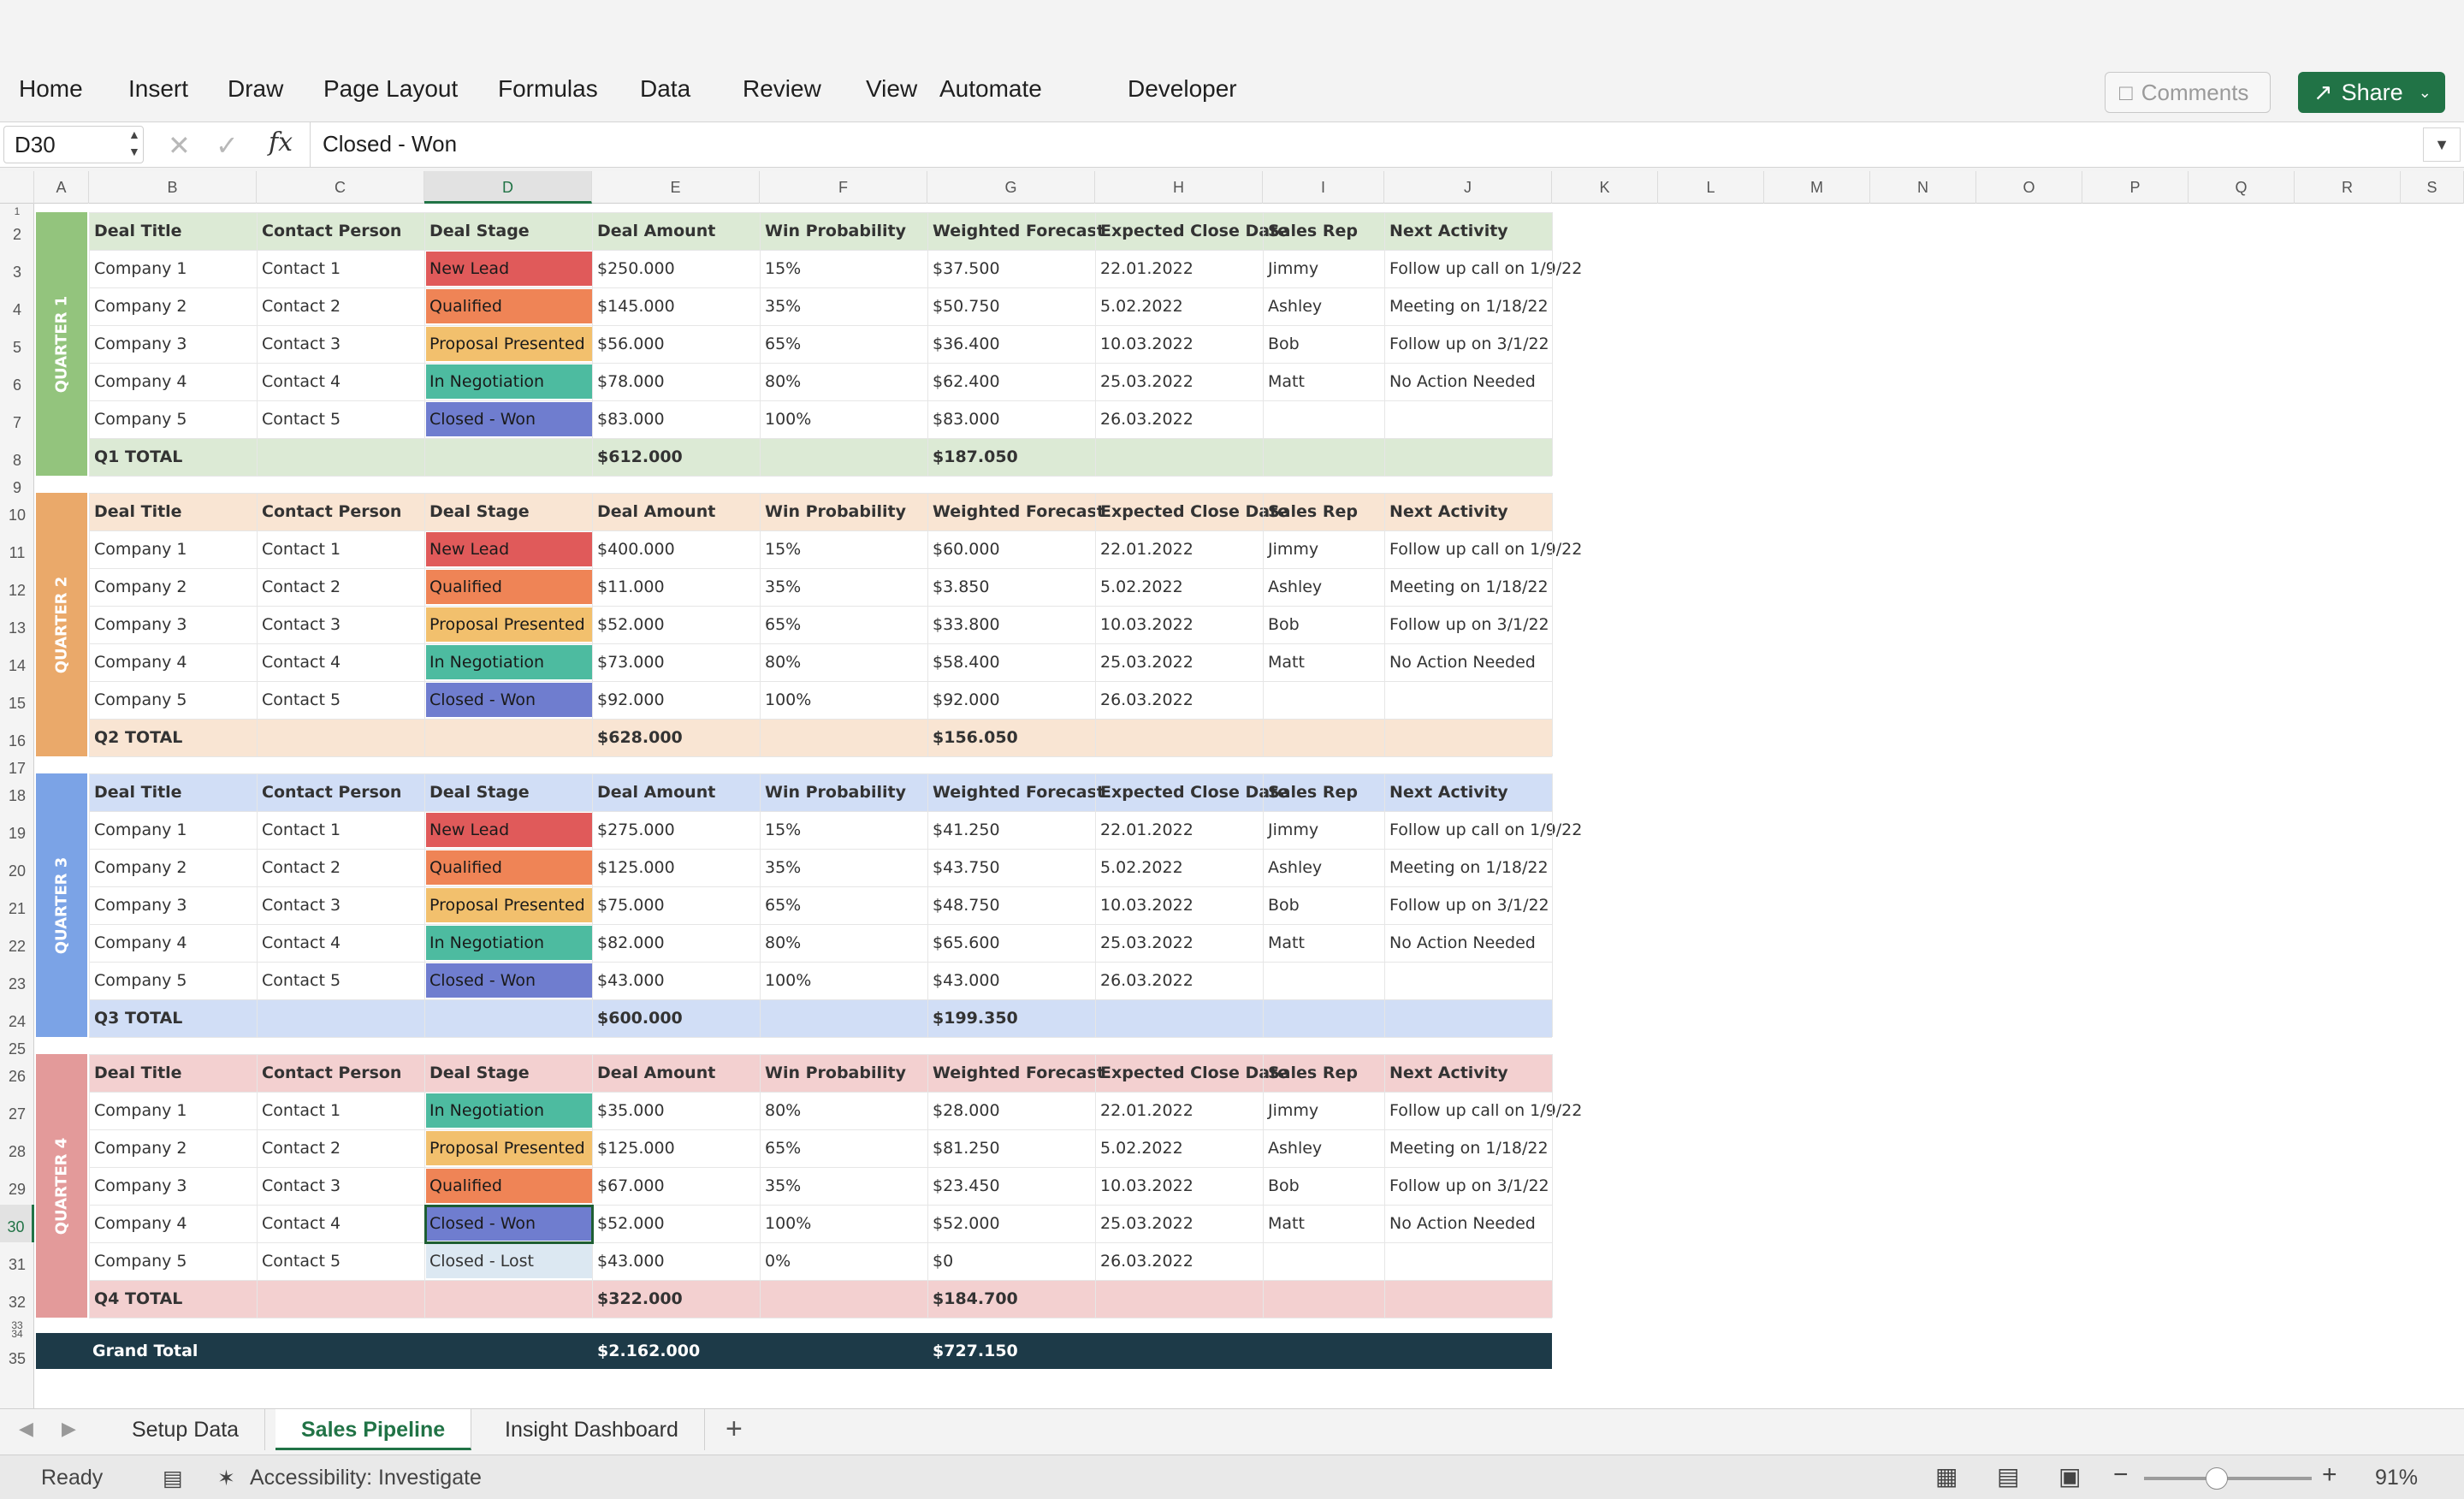 The width and height of the screenshot is (2464, 1499). What do you see at coordinates (966, 868) in the screenshot?
I see `cell-weighted-forecast: $43.750` at bounding box center [966, 868].